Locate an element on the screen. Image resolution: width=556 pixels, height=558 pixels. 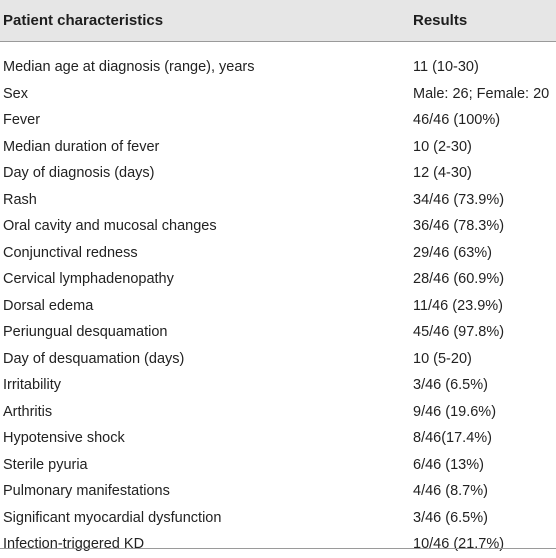
characteristic-cell: Infection-triggered KD is located at coordinates (74, 544).